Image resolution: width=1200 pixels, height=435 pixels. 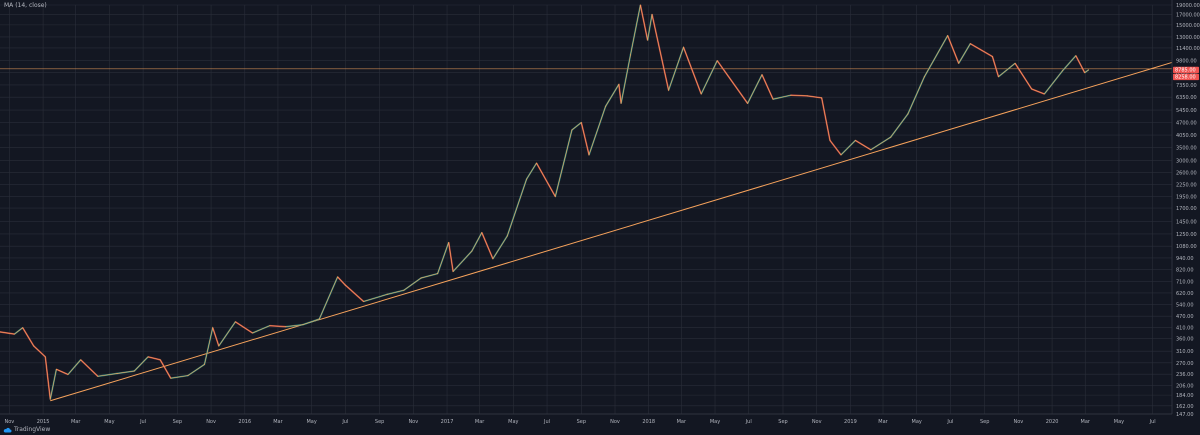 I want to click on indicator-legend-text: MA (14, close), so click(x=25, y=5).